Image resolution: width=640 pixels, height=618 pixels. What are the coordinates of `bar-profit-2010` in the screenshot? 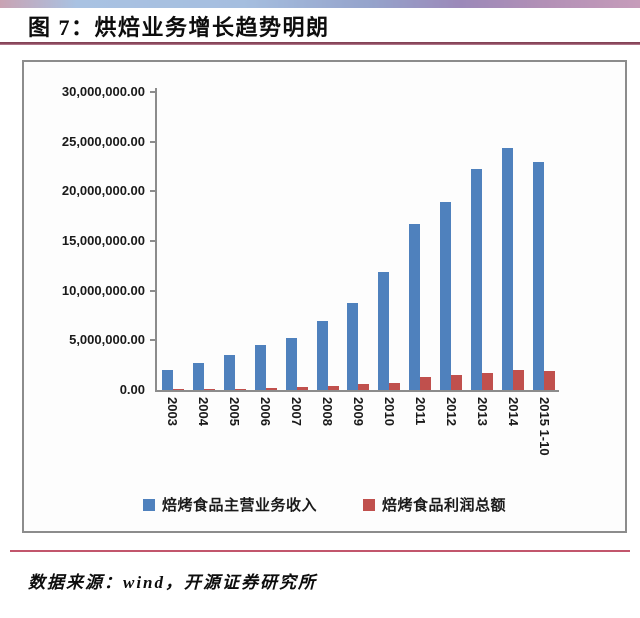 It's located at (395, 386).